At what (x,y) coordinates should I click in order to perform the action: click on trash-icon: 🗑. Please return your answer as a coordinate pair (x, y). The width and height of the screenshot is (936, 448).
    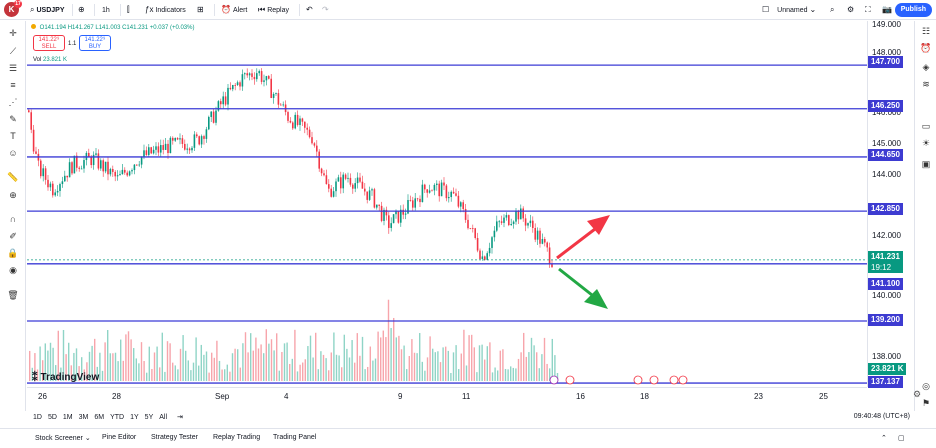
    Looking at the image, I should click on (13, 295).